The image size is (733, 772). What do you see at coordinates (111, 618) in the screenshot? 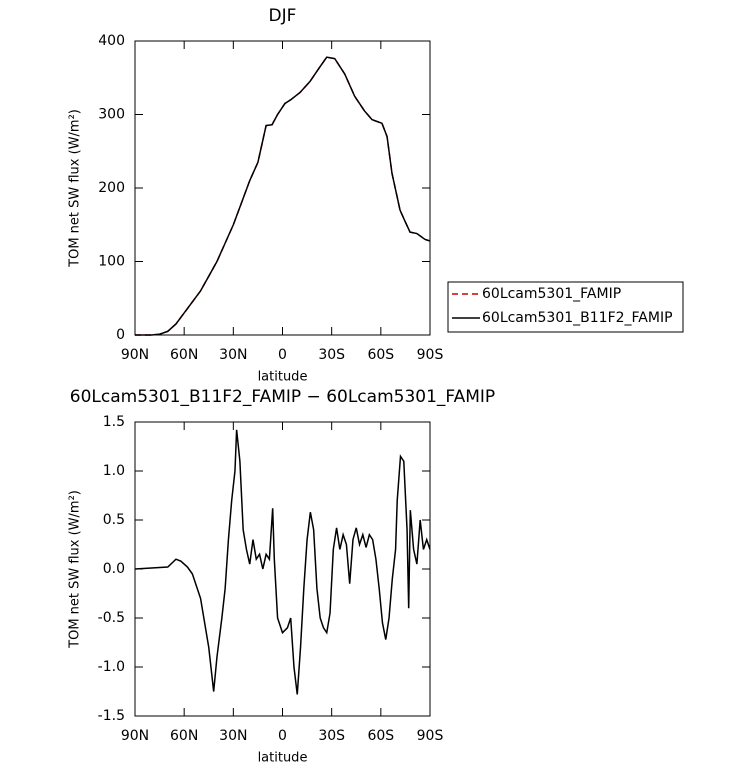
I see `y-tick-label: -0.5` at bounding box center [111, 618].